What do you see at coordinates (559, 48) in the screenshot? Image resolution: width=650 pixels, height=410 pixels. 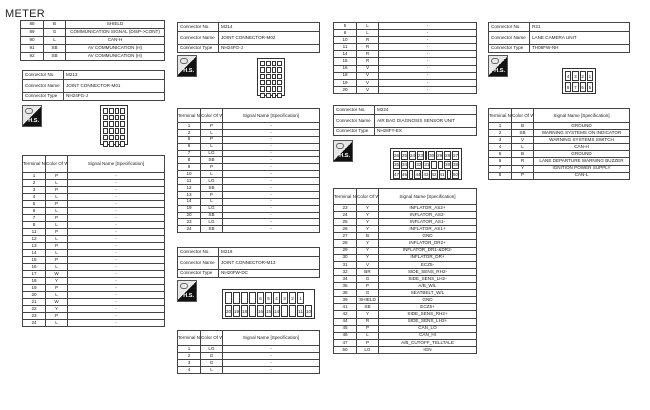 I see `info-row: Connector Type TH08FW-NH` at bounding box center [559, 48].